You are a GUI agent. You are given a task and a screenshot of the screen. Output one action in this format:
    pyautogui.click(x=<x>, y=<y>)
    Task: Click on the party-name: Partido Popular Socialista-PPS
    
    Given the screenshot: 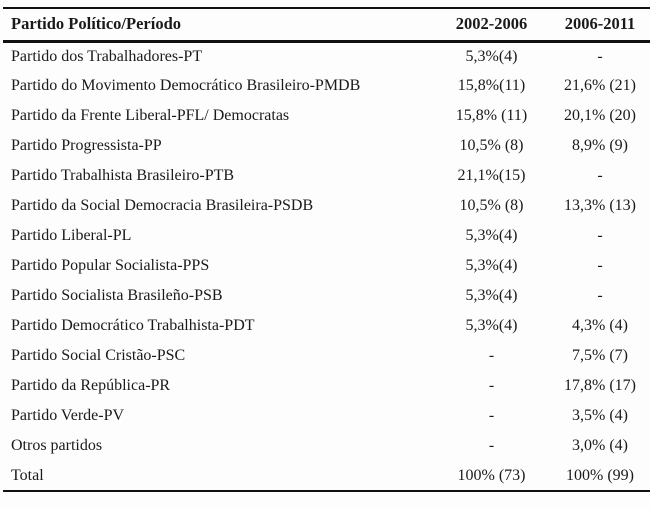 What is the action you would take?
    pyautogui.click(x=110, y=265)
    